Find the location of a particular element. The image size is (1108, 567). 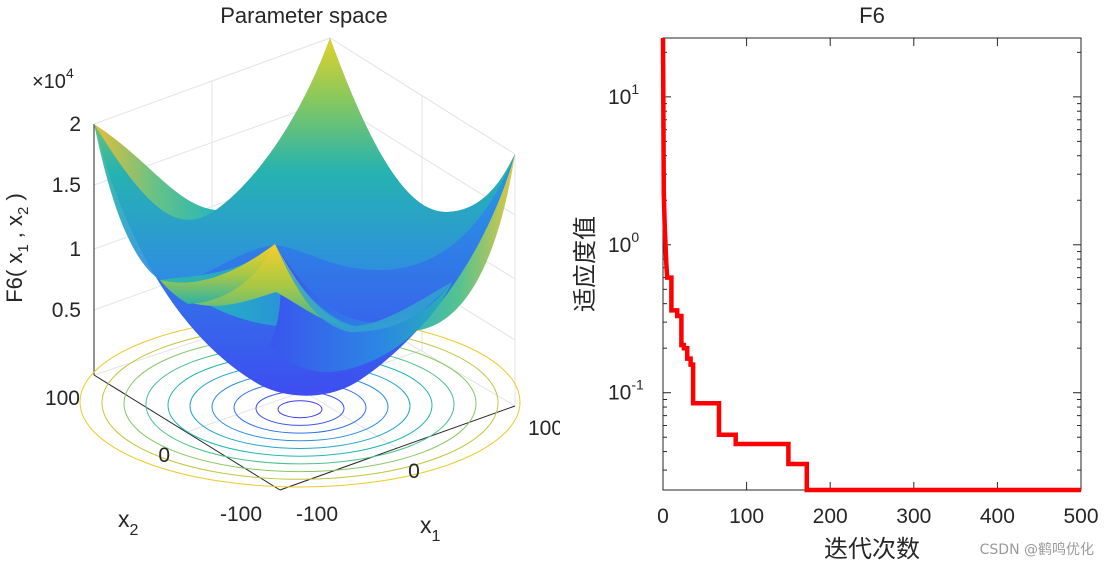

z-exponent-label: ×10⁴ is located at coordinates (53, 79).